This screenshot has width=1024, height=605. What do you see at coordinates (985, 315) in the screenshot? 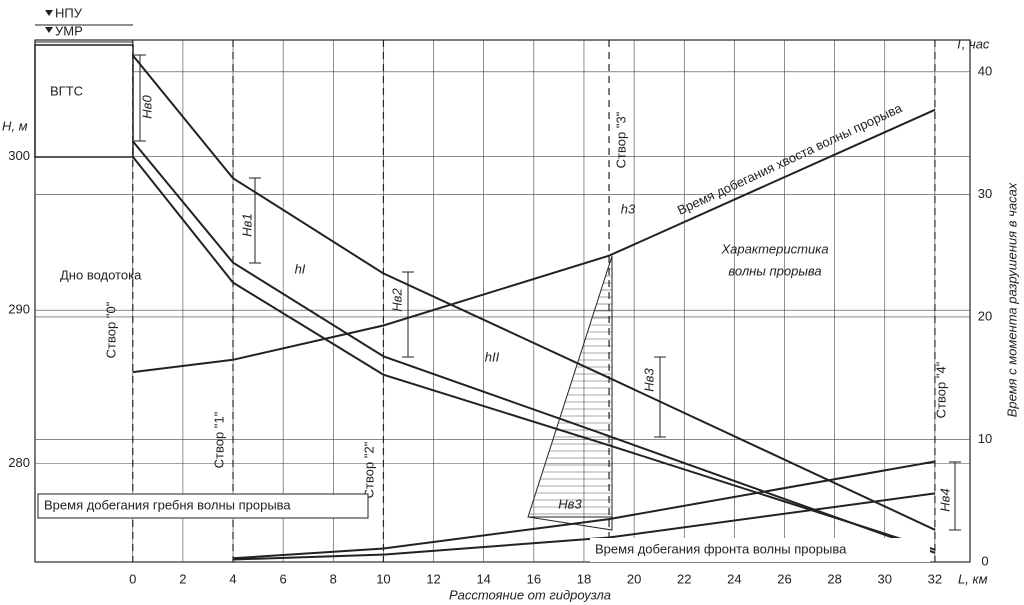
I see `y2-tick-label: 20` at bounding box center [985, 315].